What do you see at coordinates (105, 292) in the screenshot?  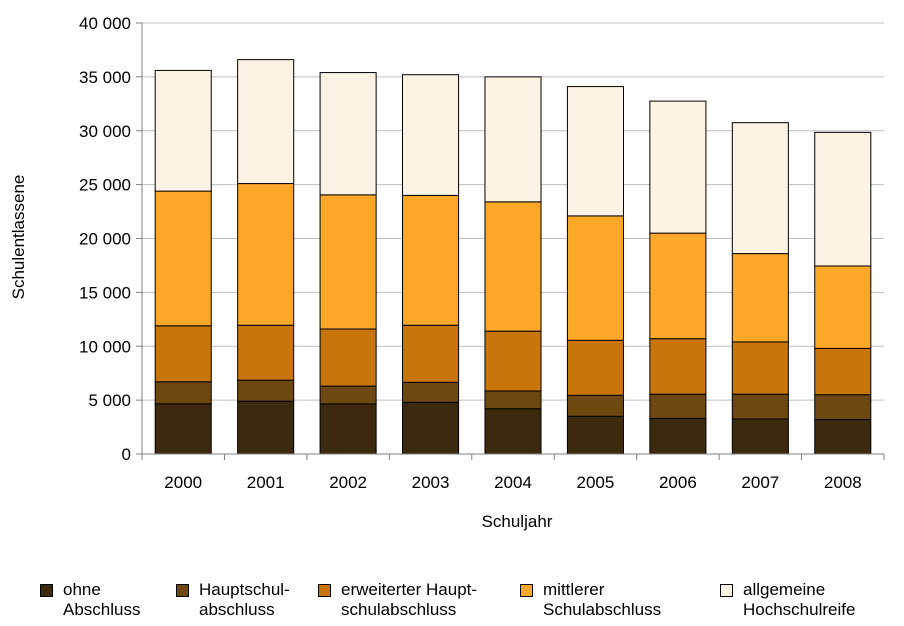 I see `y-tick-label: 15 000` at bounding box center [105, 292].